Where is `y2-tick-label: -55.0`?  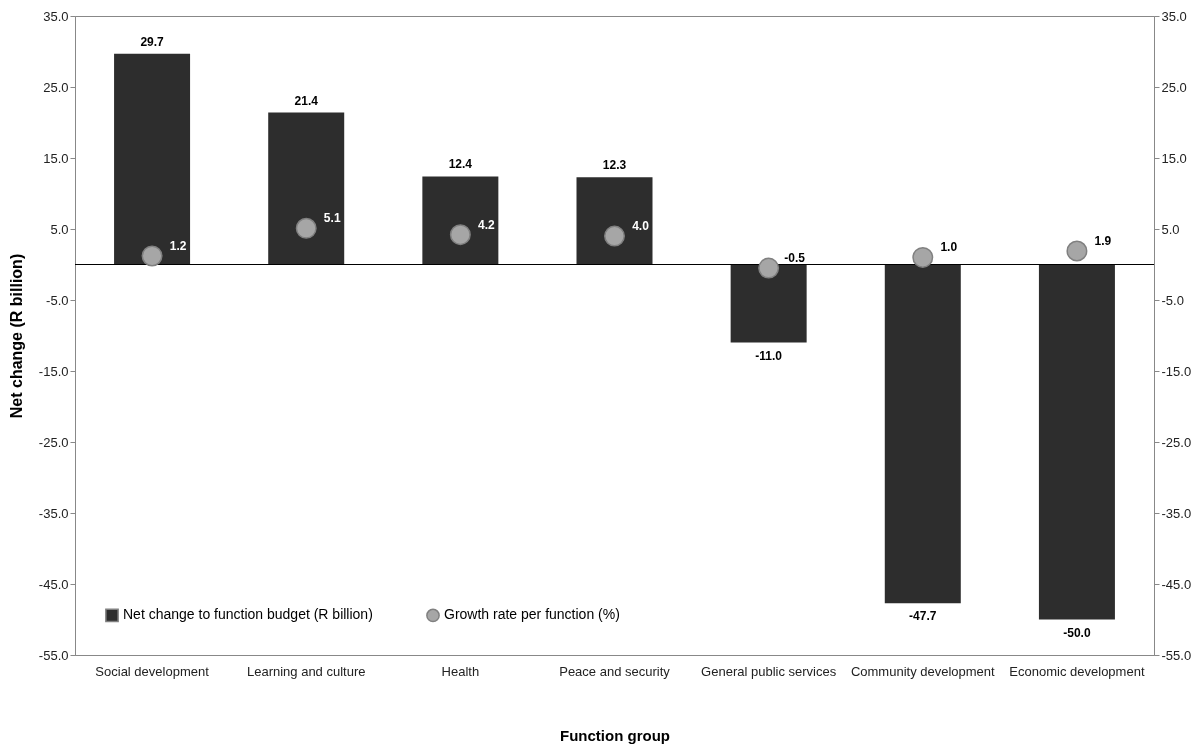
y2-tick-label: -55.0 is located at coordinates (1176, 655).